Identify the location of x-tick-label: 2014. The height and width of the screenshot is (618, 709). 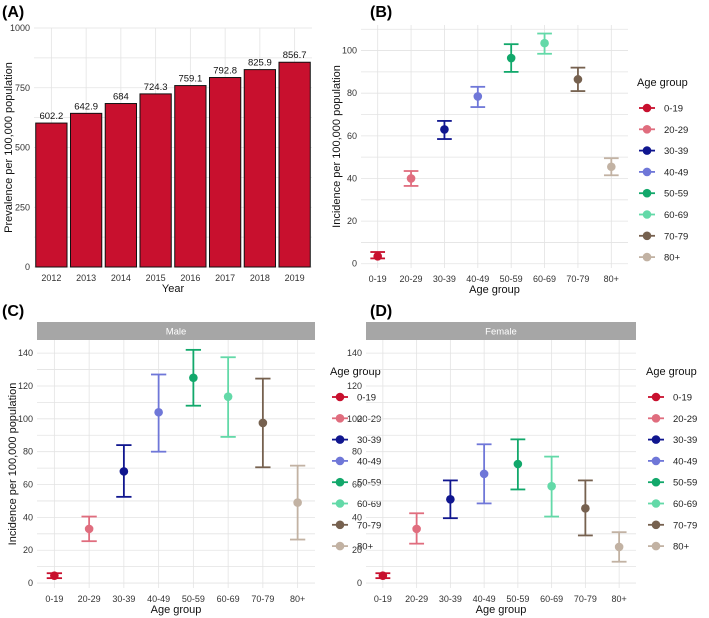
(121, 278).